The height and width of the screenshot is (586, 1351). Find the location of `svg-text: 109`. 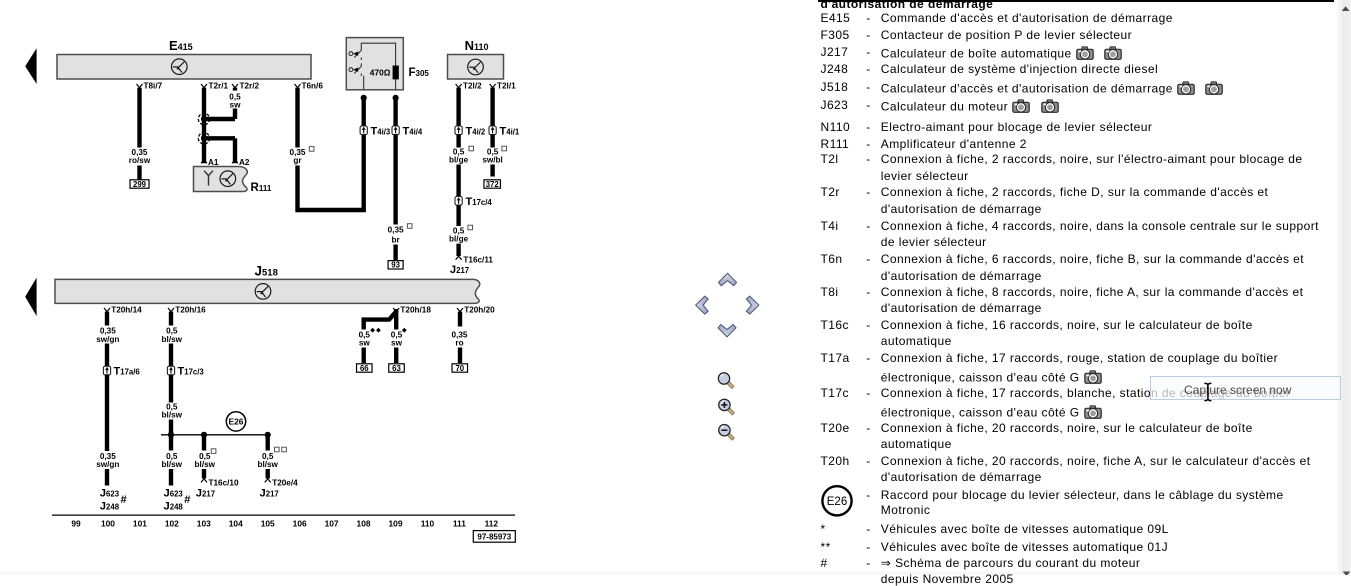

svg-text: 109 is located at coordinates (396, 523).